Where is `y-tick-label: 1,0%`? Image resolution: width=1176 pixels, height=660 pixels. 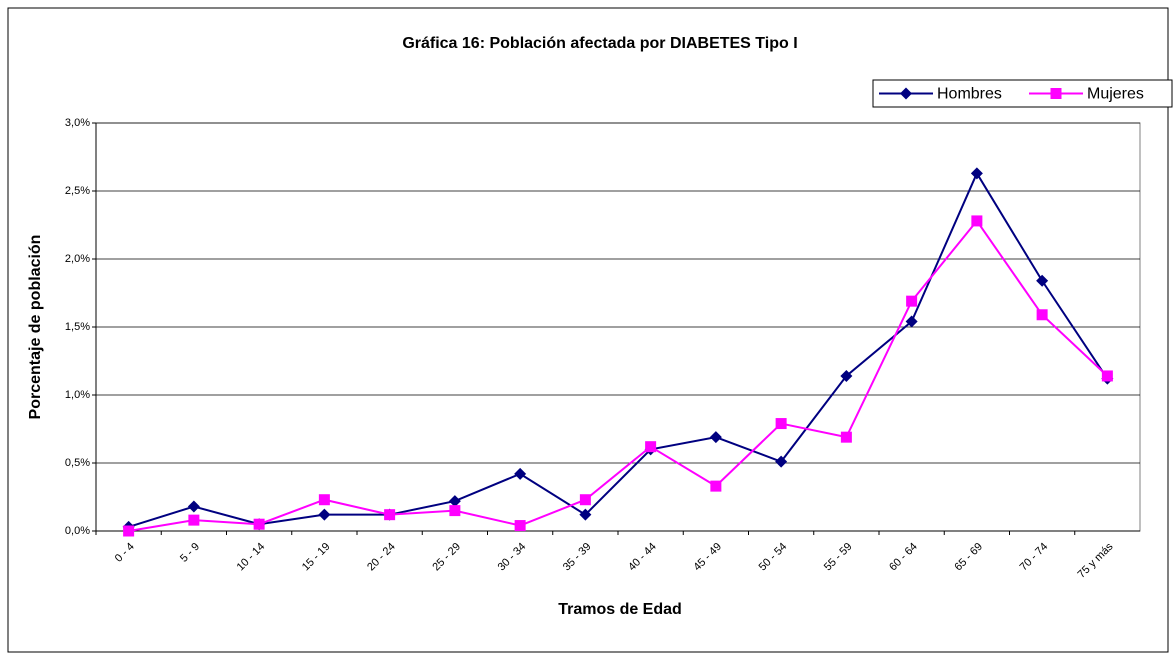
y-tick-label: 1,0% is located at coordinates (77, 395).